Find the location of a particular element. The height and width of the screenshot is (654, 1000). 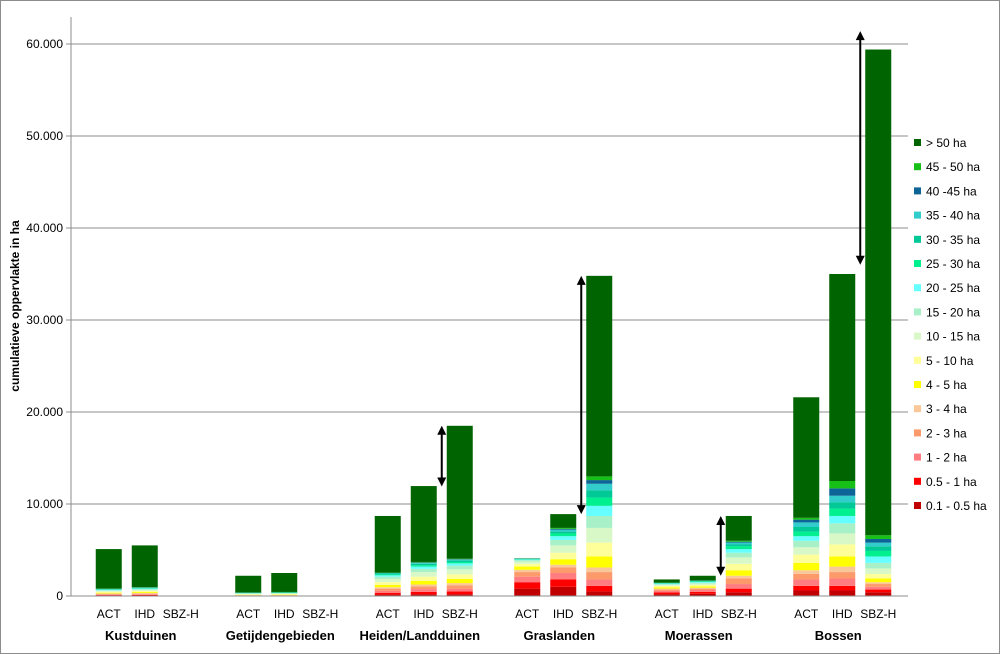

legend-label: 3 - 4 ha is located at coordinates (946, 409).